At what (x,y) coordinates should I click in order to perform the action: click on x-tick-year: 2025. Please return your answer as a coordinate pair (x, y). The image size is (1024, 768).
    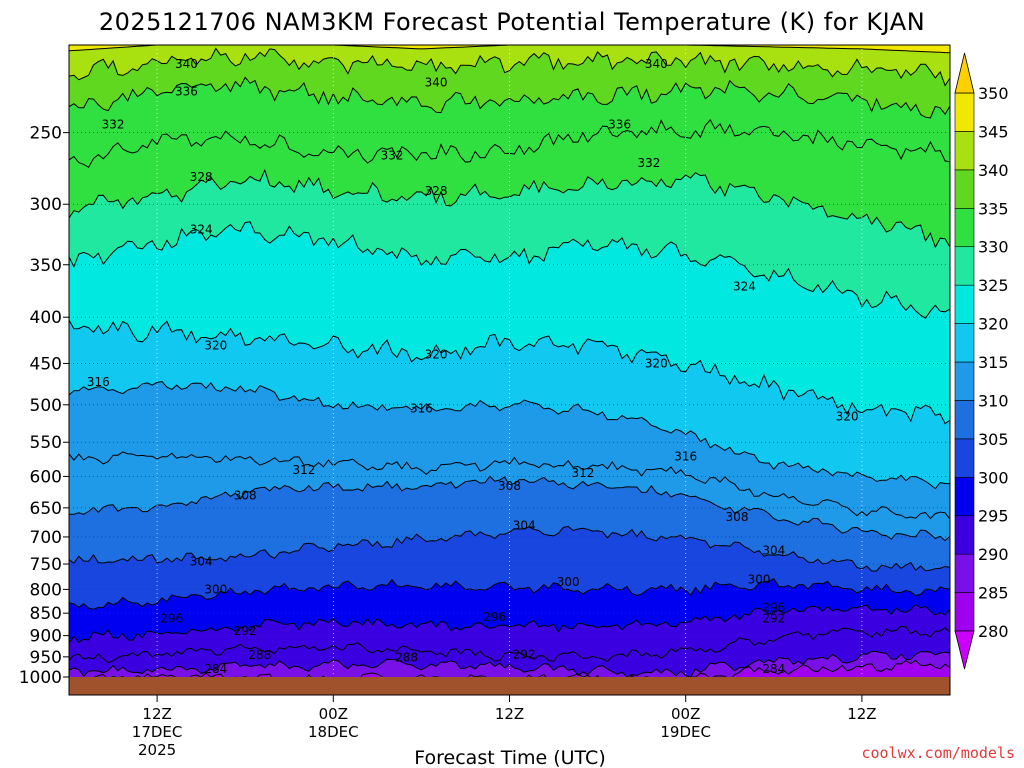
    Looking at the image, I should click on (157, 750).